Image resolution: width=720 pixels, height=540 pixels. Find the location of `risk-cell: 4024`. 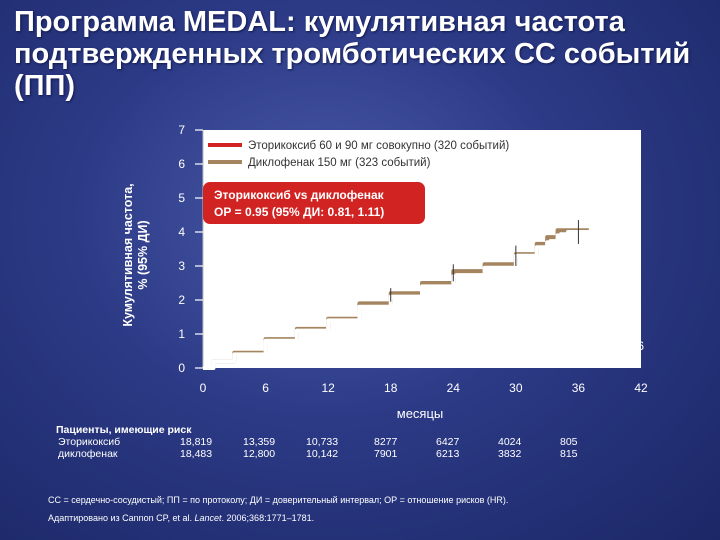

risk-cell: 4024 is located at coordinates (510, 442).